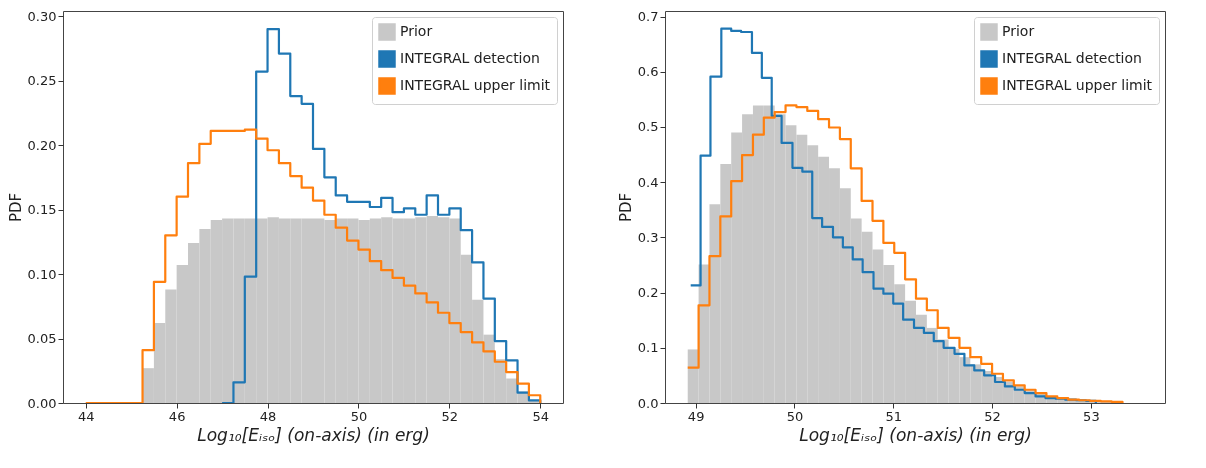 Image resolution: width=1206 pixels, height=468 pixels. Describe the element at coordinates (42, 339) in the screenshot. I see `y-tick-label: 0.05` at that location.